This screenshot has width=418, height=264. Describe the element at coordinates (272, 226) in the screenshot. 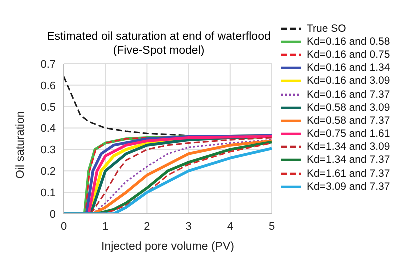

I see `x-tick-label: 5` at that location.